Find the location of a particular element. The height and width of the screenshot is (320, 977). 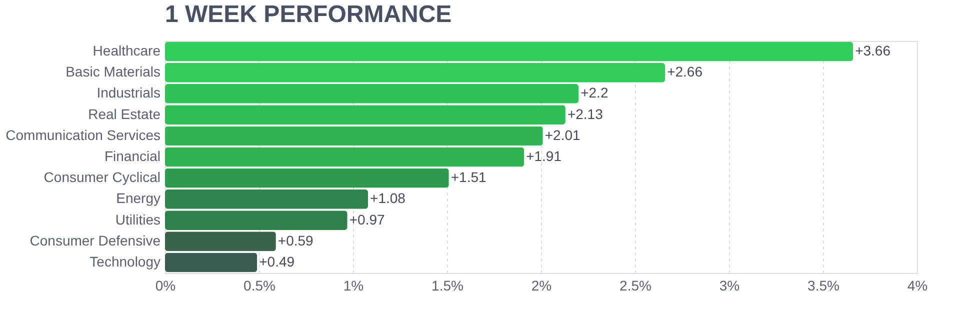

x-tick-label: 3% is located at coordinates (729, 286).